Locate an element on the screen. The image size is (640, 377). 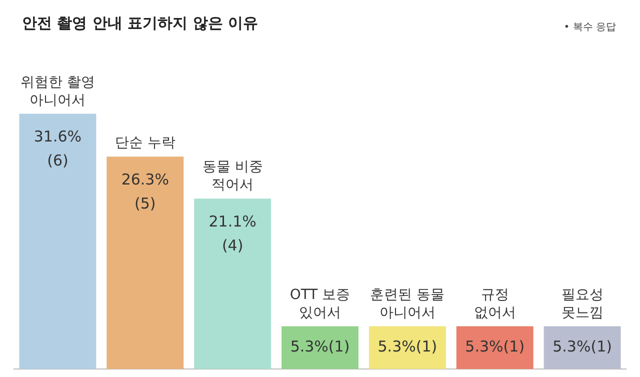
chart-title: 안전 촬영 안내 표기하지 않은 이유 is located at coordinates (140, 23).